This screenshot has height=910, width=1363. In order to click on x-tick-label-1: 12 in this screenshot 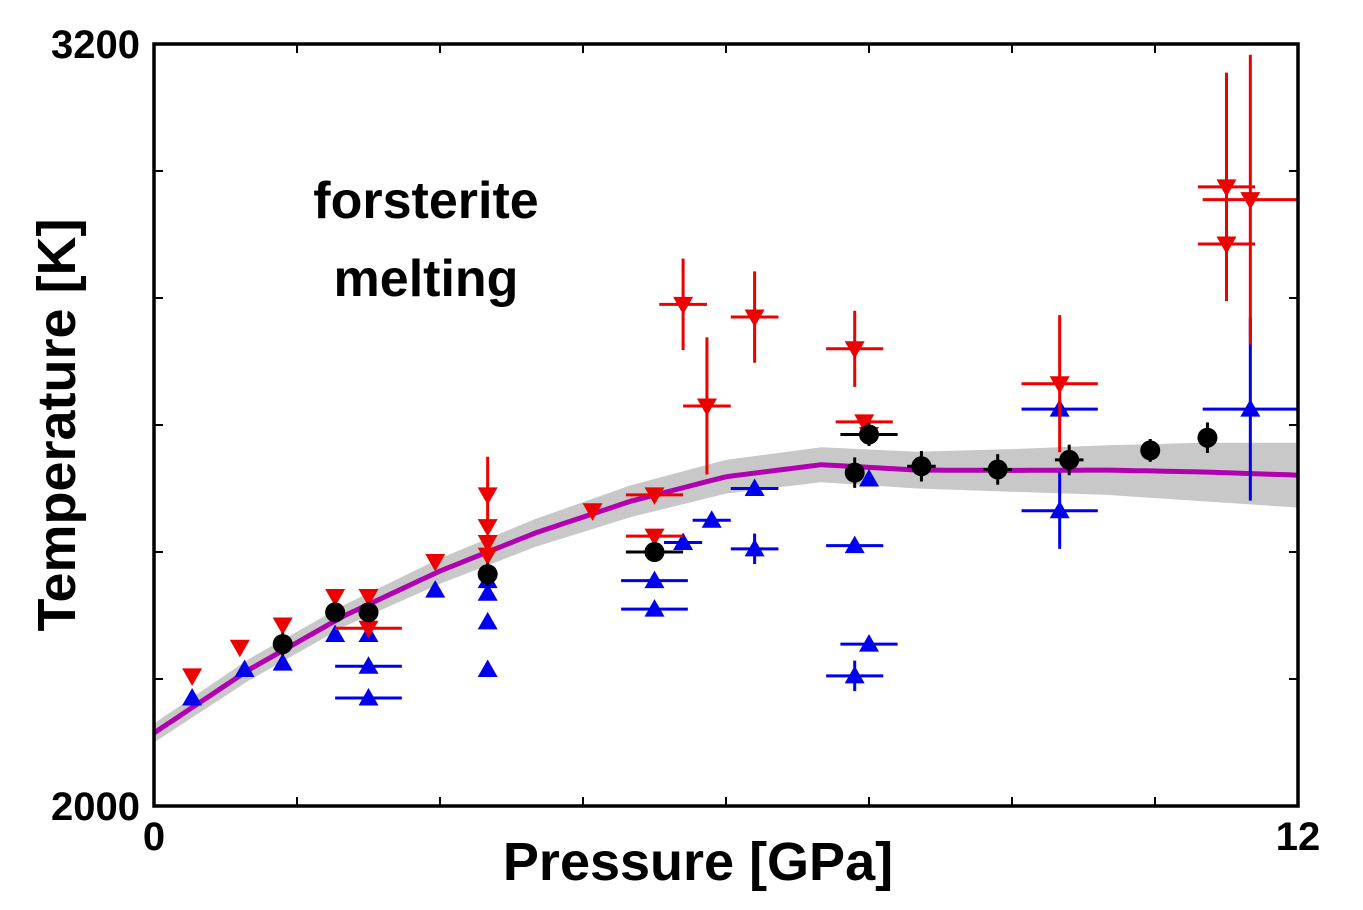, I will do `click(1298, 837)`.